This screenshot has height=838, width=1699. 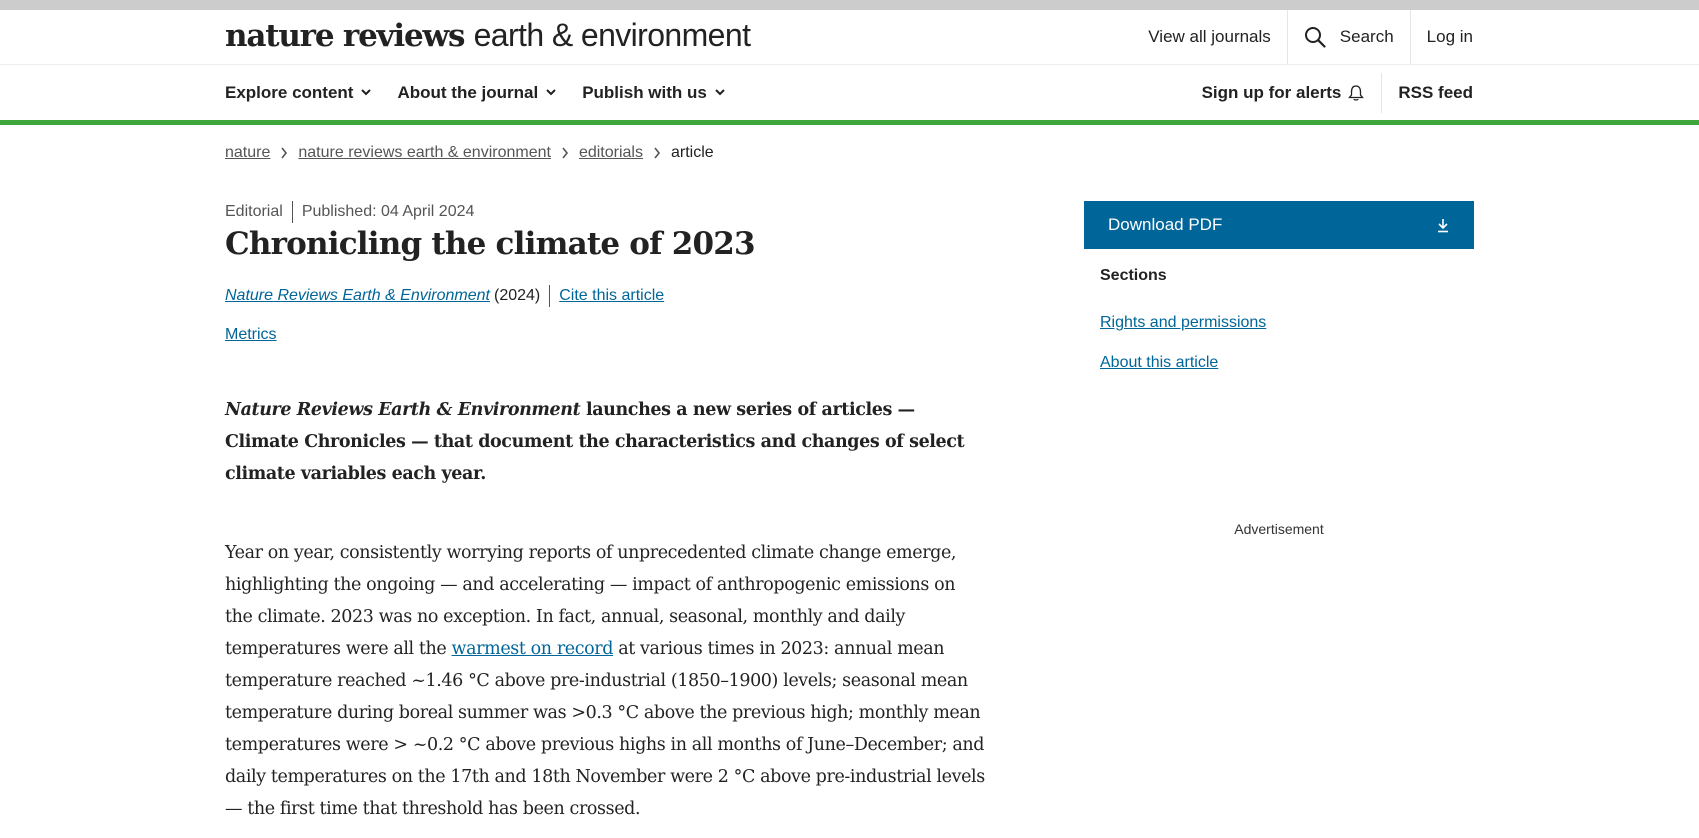 I want to click on view-all-journals-link: View all journals, so click(x=1209, y=37).